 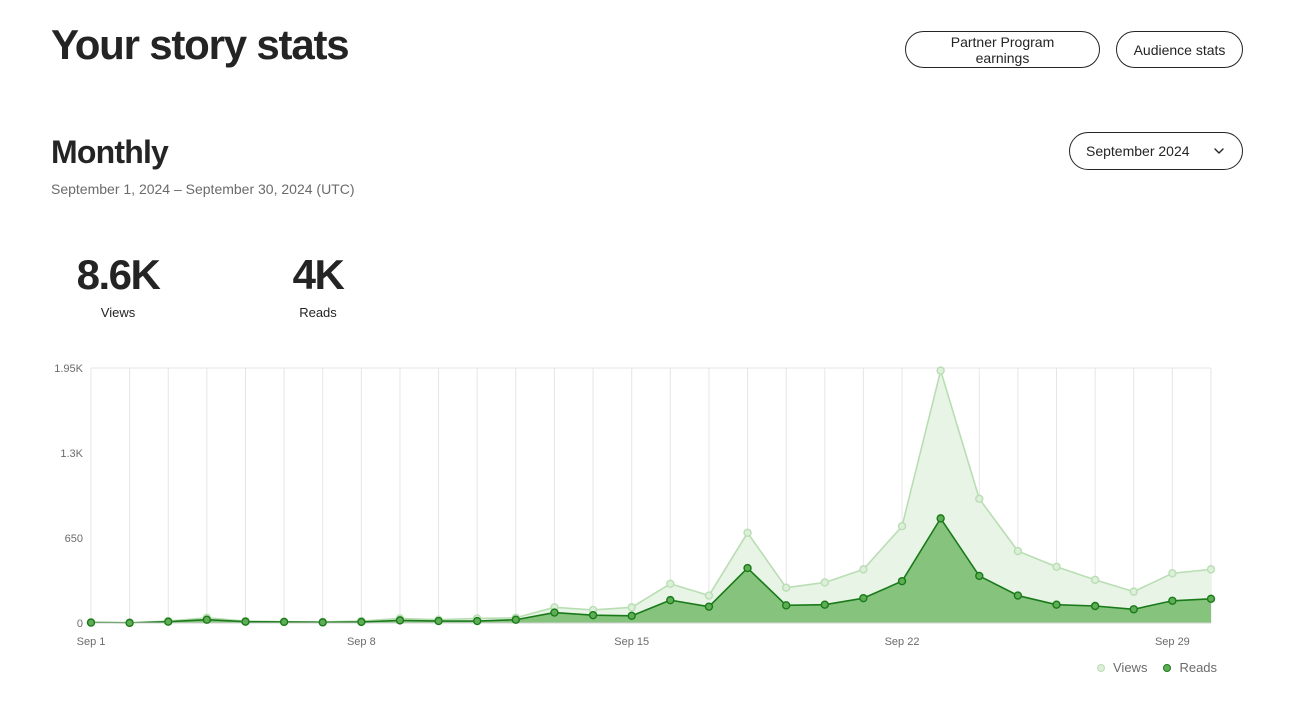 I want to click on chevron-down-icon, so click(x=1219, y=151).